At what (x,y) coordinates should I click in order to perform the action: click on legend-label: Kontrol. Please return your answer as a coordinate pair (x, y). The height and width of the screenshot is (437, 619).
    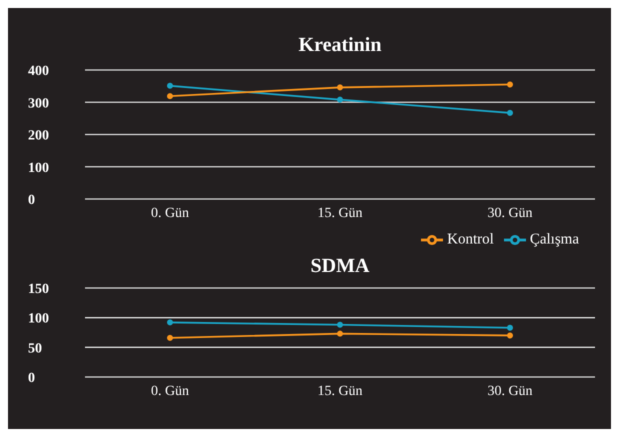
    Looking at the image, I should click on (470, 239).